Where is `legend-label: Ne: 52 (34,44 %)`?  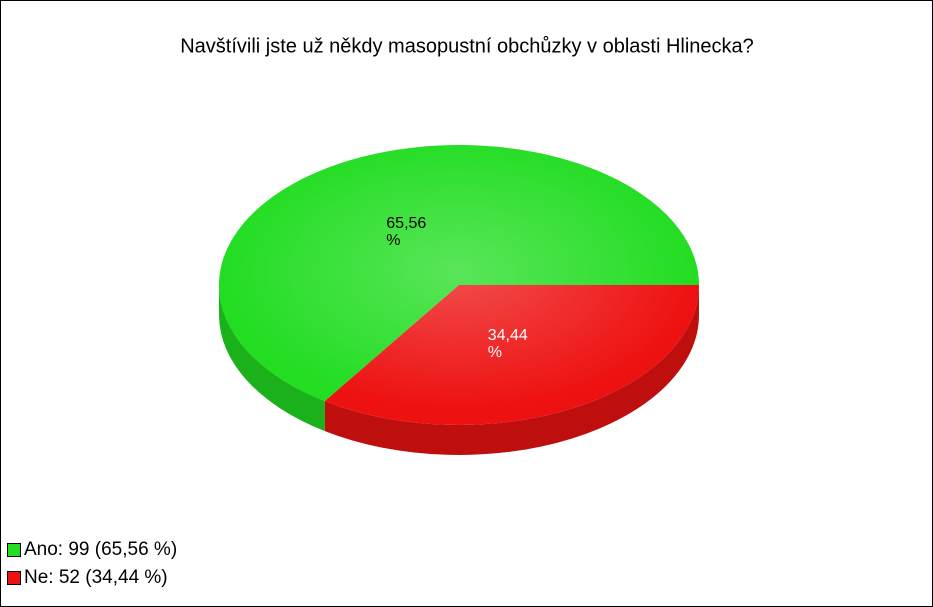 legend-label: Ne: 52 (34,44 %) is located at coordinates (96, 577).